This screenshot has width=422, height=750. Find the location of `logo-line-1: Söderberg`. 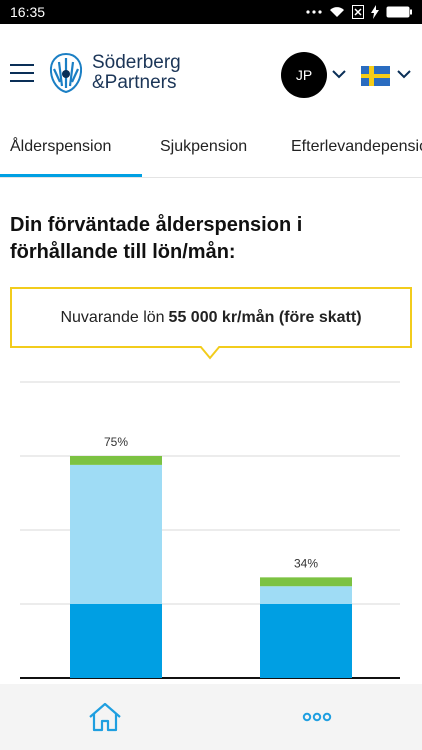

logo-line-1: Söderberg is located at coordinates (136, 62).